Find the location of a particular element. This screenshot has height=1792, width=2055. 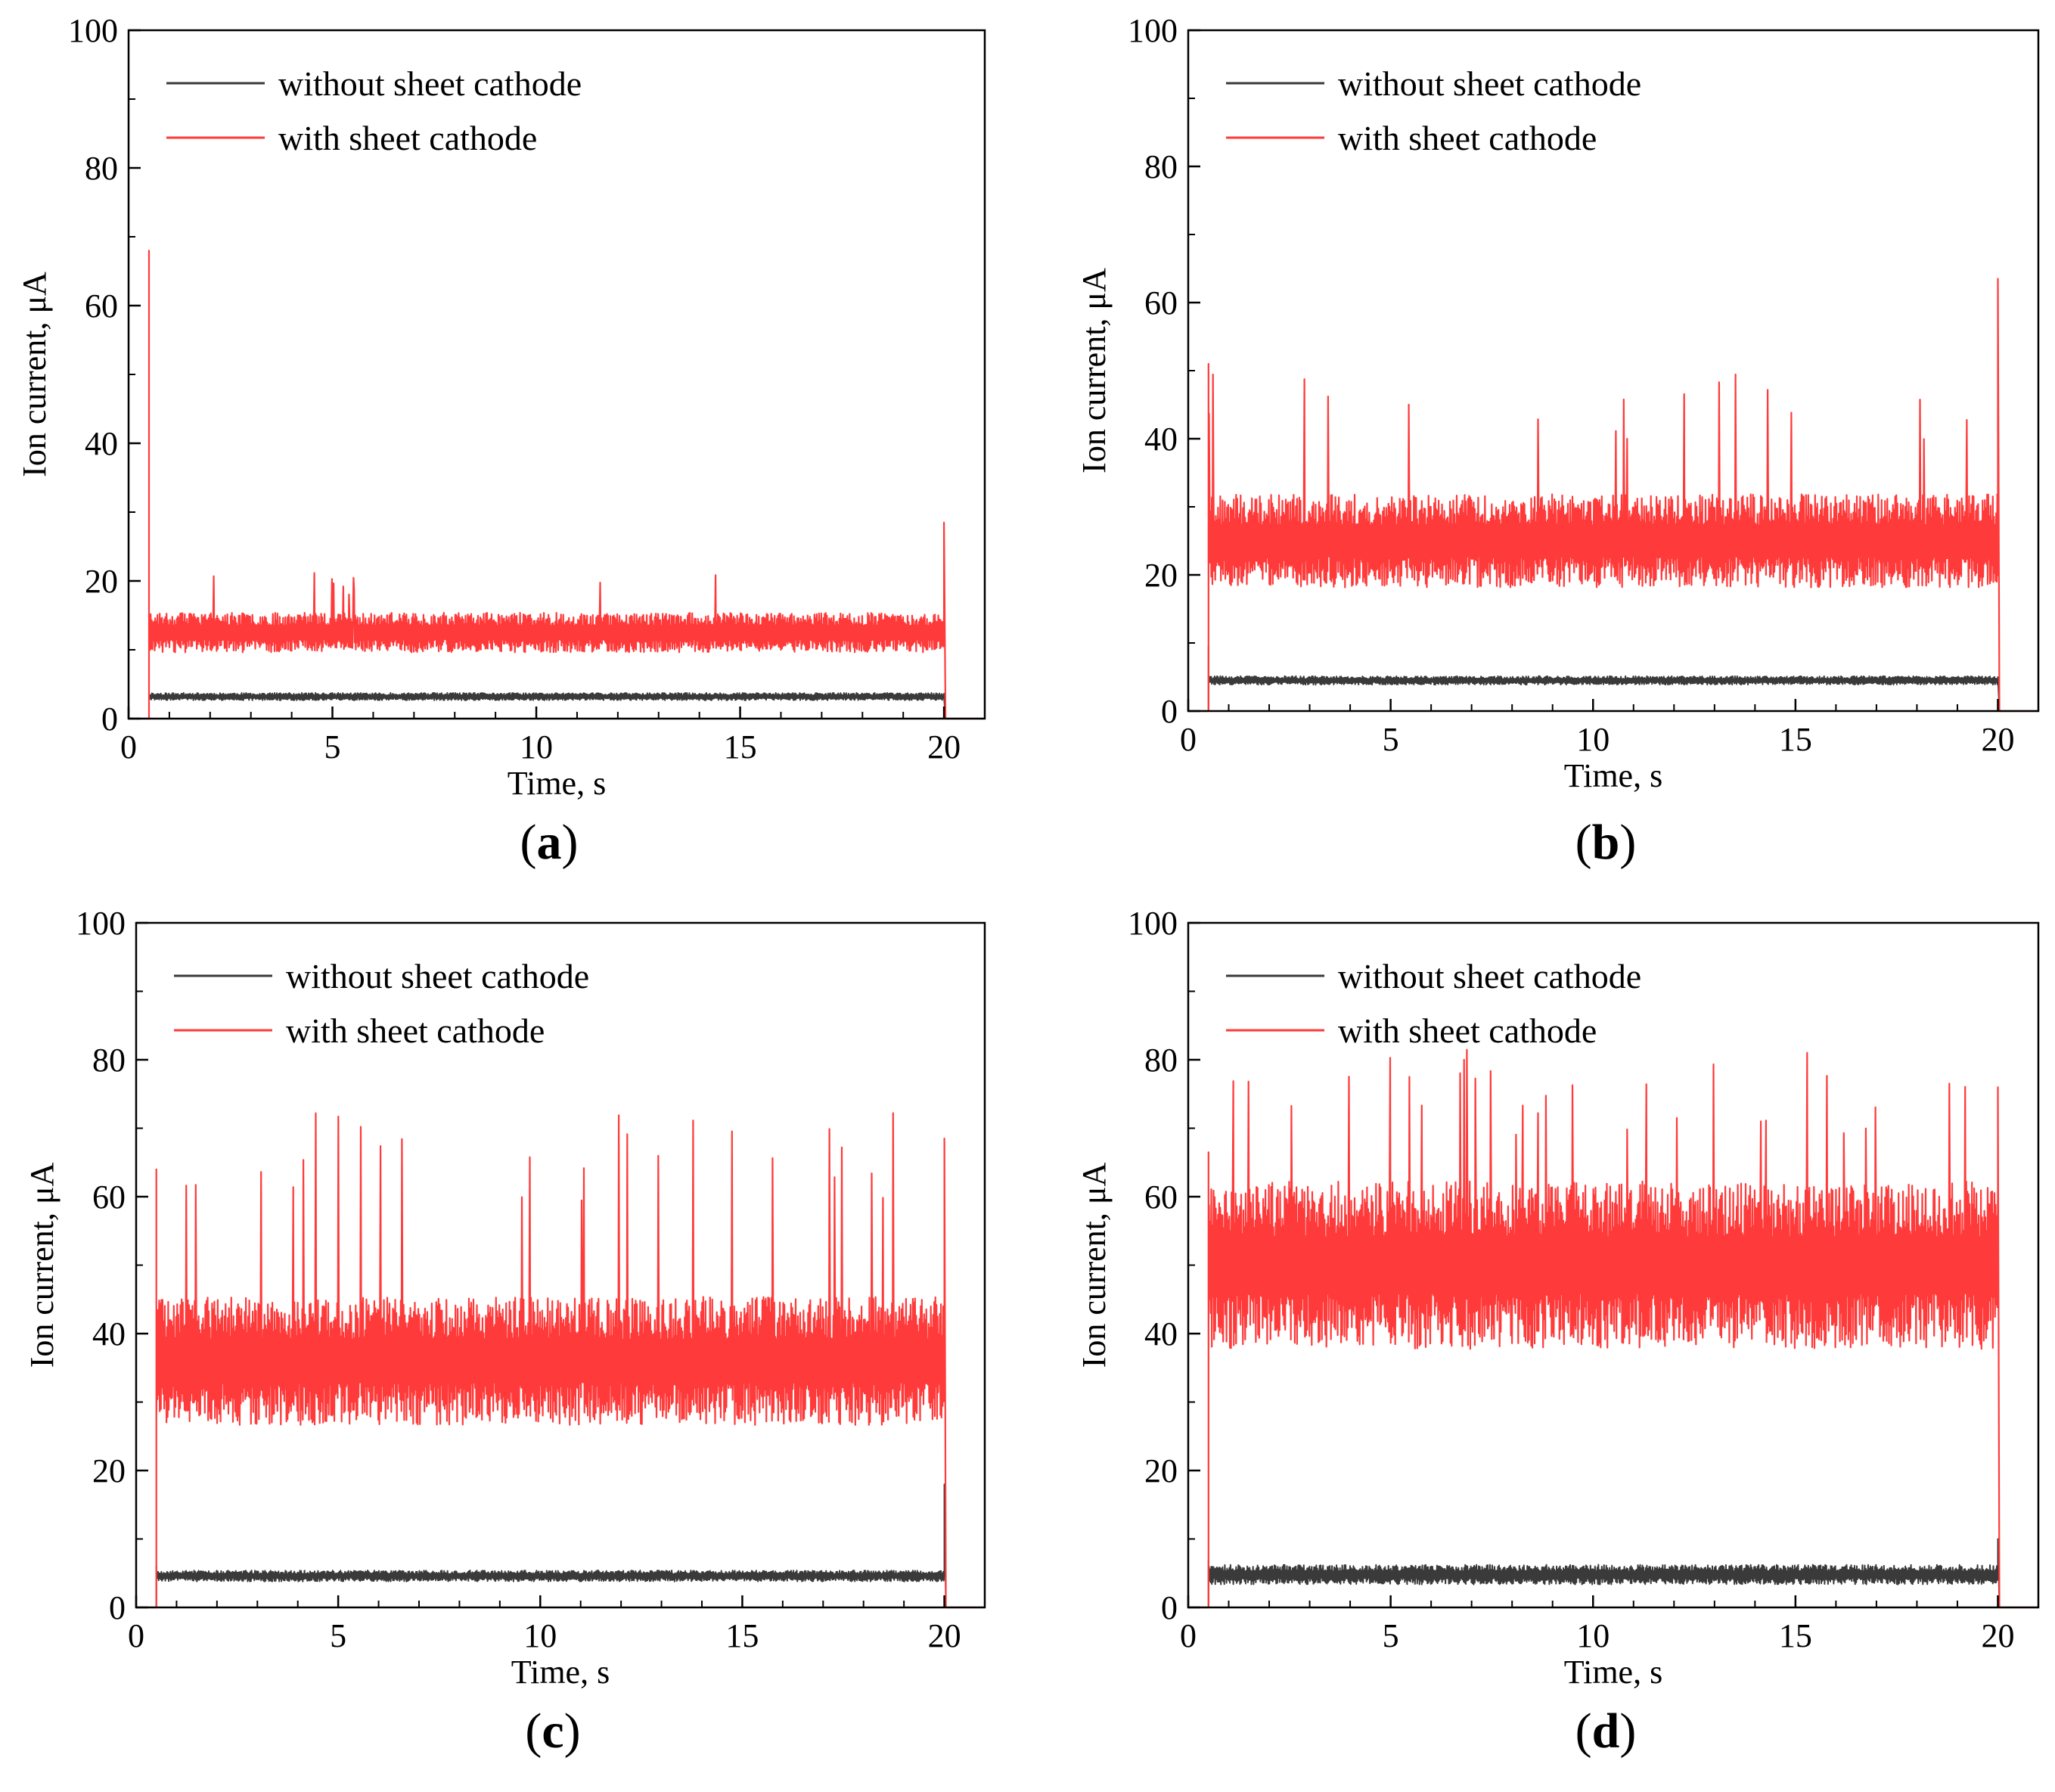

panel-label-letter: d is located at coordinates (1606, 1731).